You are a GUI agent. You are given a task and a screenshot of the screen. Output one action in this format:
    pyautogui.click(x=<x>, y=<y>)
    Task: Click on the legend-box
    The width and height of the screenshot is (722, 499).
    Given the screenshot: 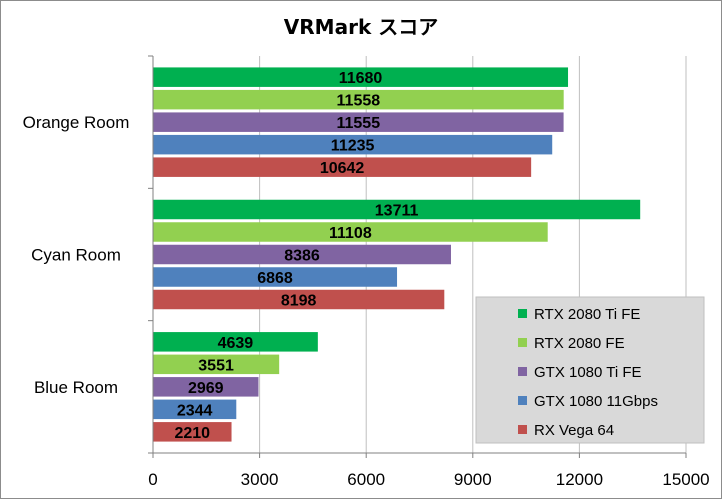 What is the action you would take?
    pyautogui.click(x=590, y=370)
    